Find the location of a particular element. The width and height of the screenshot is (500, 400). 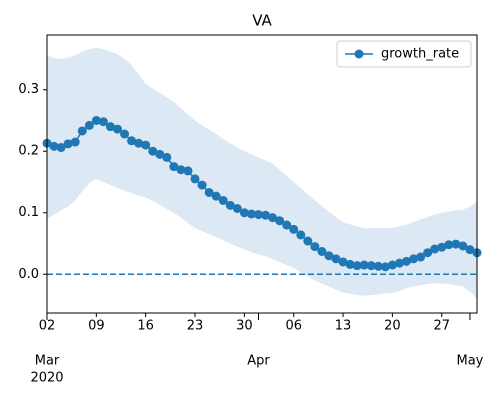

chart-title: VA is located at coordinates (262, 21).